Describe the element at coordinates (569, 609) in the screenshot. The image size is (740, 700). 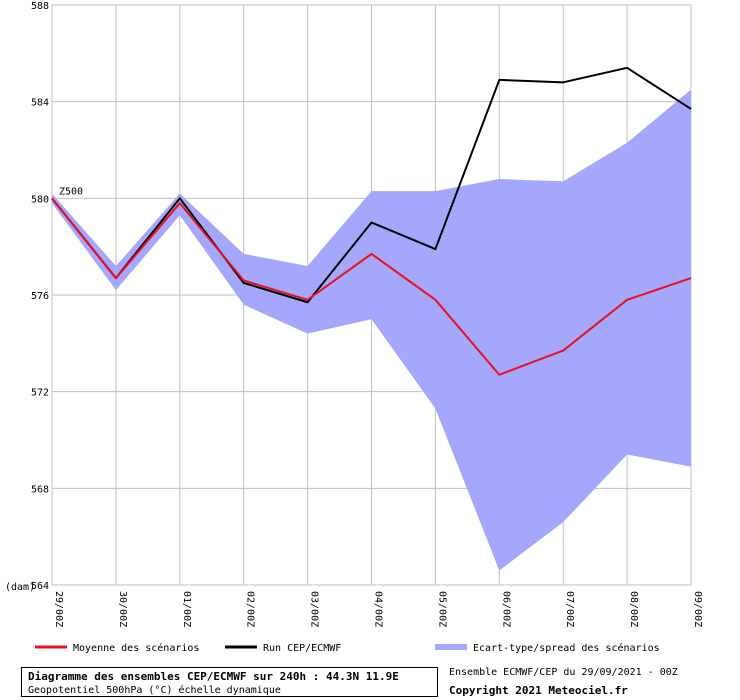
I see `x-tick-label: 07/00Z` at that location.